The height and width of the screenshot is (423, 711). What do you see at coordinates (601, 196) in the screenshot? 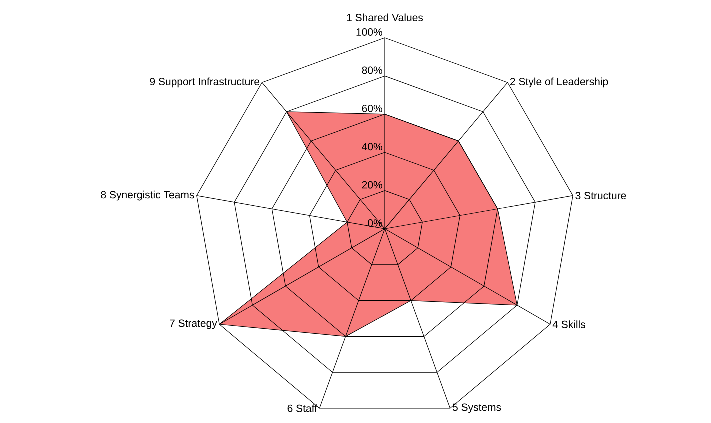
I see `spoke-label: 3 Structure` at bounding box center [601, 196].